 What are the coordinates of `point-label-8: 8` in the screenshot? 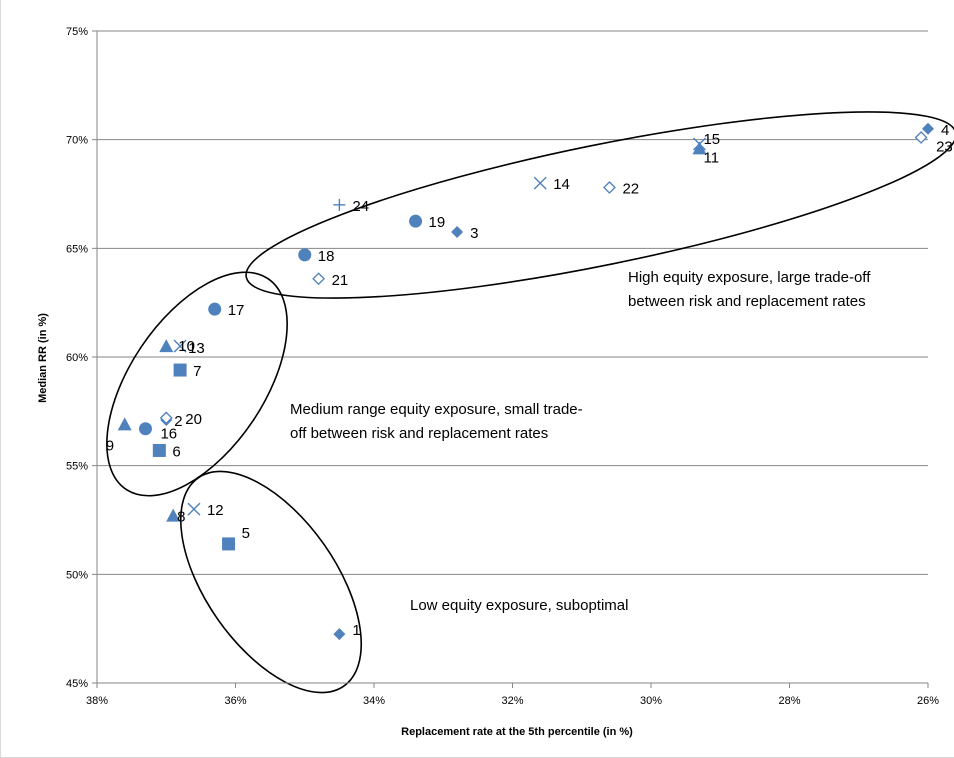 It's located at (181, 517).